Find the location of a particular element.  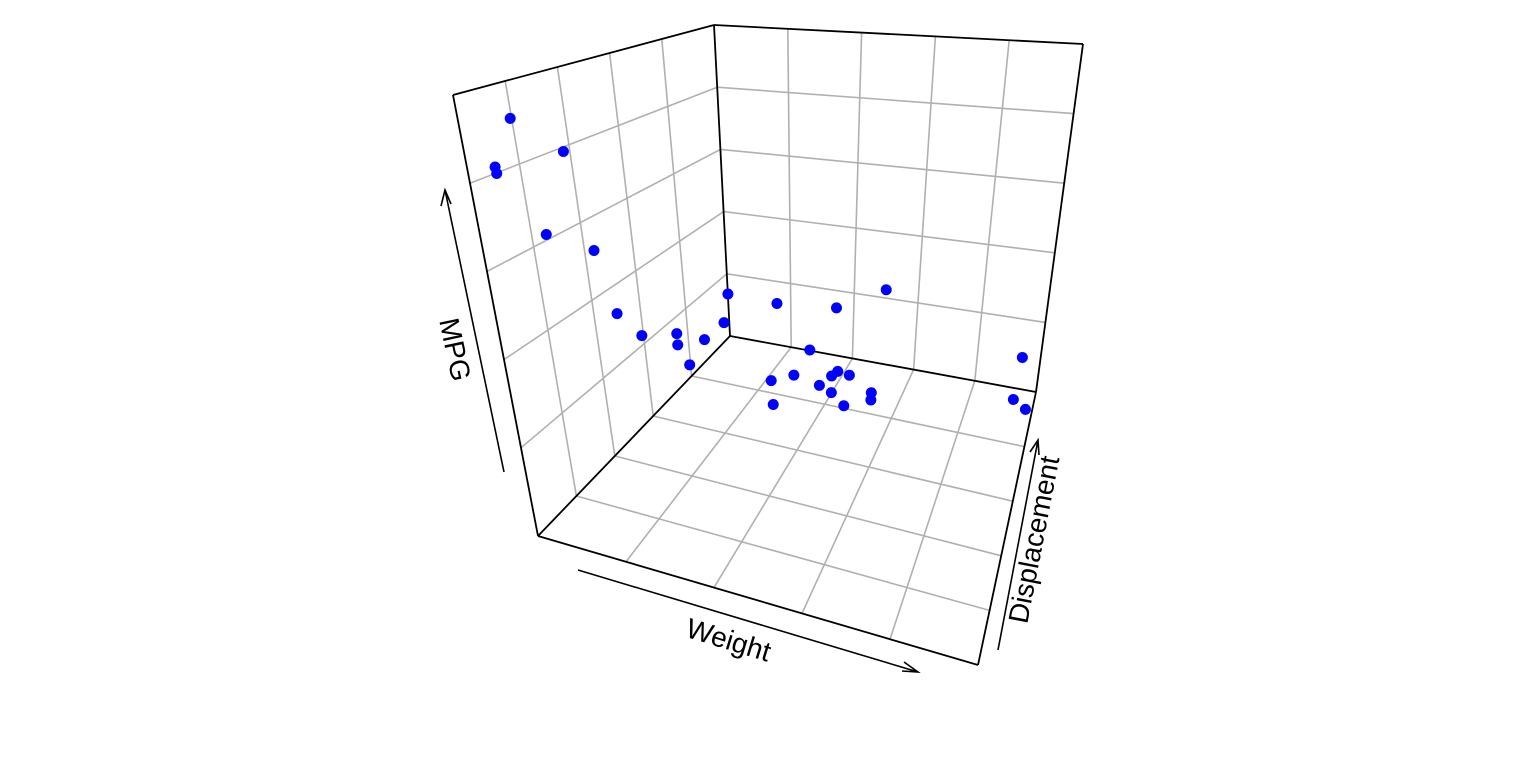

z-axis-label: Displacement is located at coordinates (1034, 539).